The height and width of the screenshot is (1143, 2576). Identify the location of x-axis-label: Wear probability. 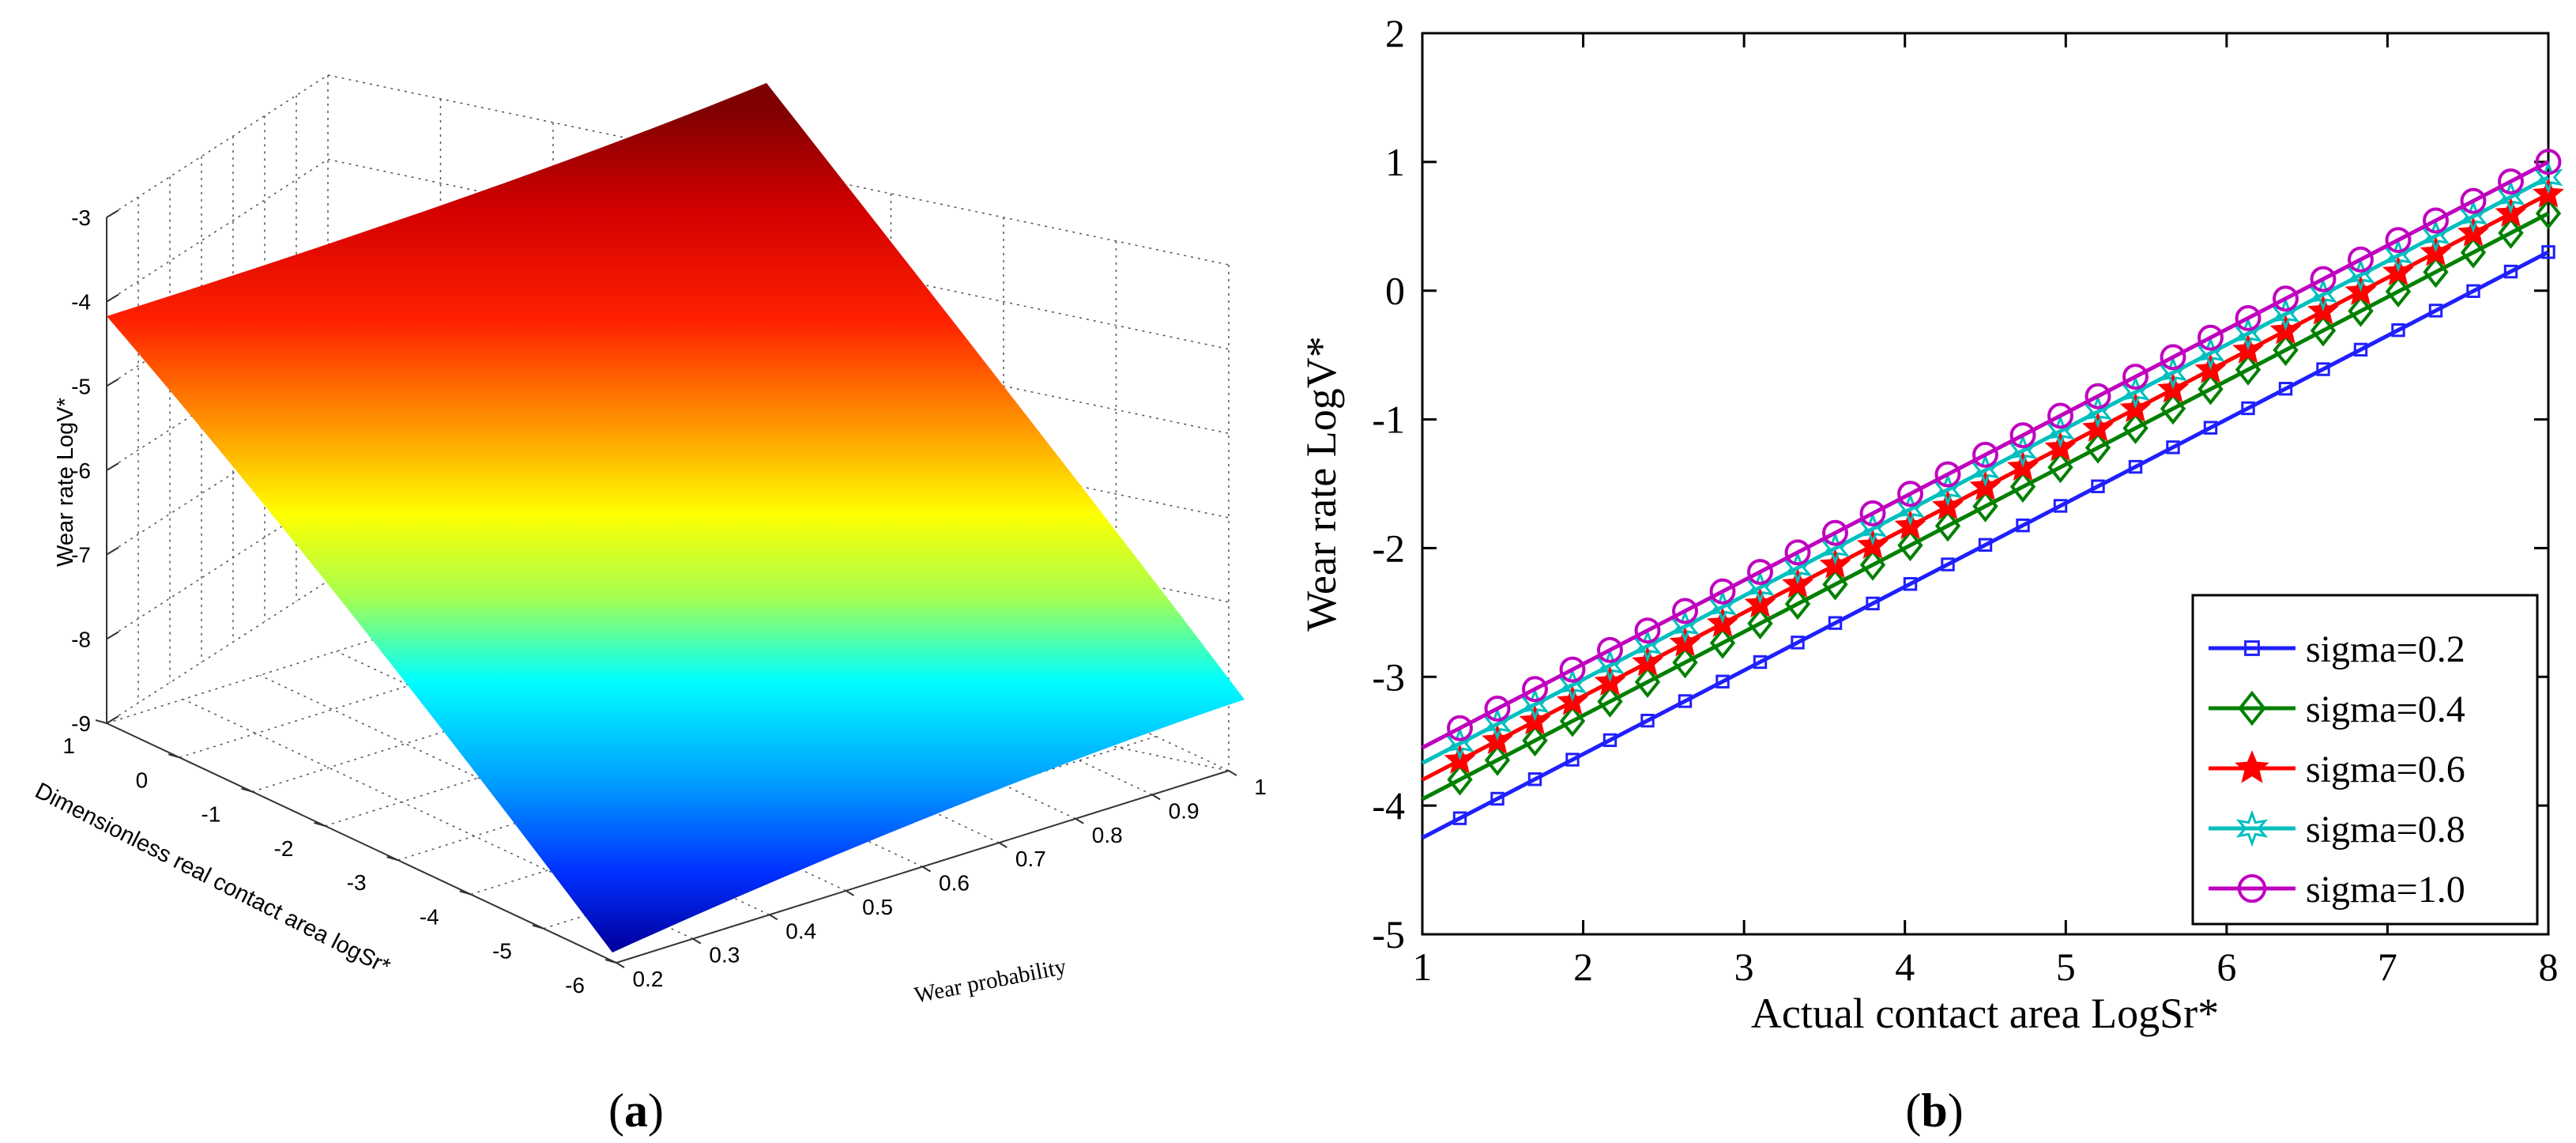
(991, 981).